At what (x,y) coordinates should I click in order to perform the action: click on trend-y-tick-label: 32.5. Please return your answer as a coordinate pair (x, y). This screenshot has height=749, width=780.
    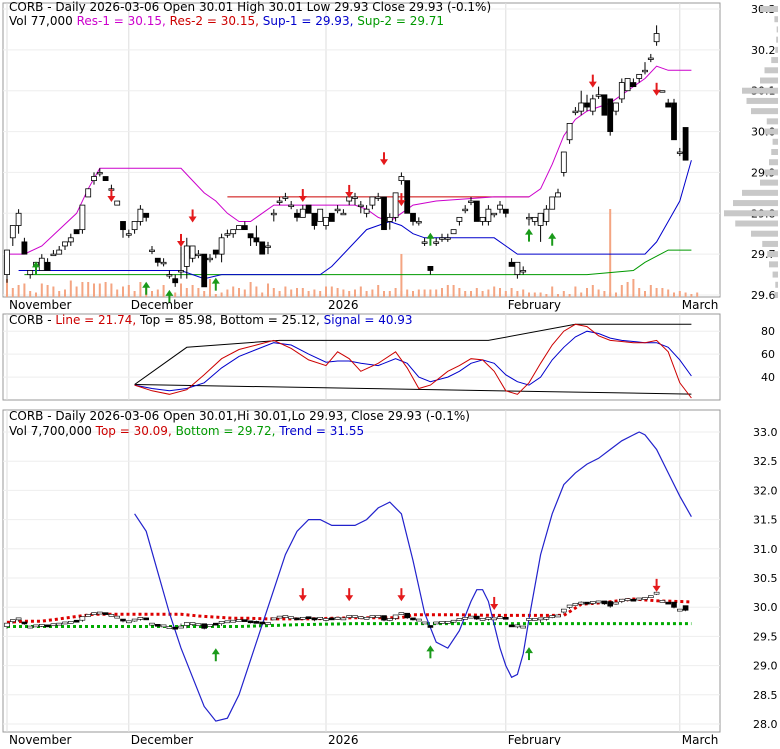
    Looking at the image, I should click on (765, 461).